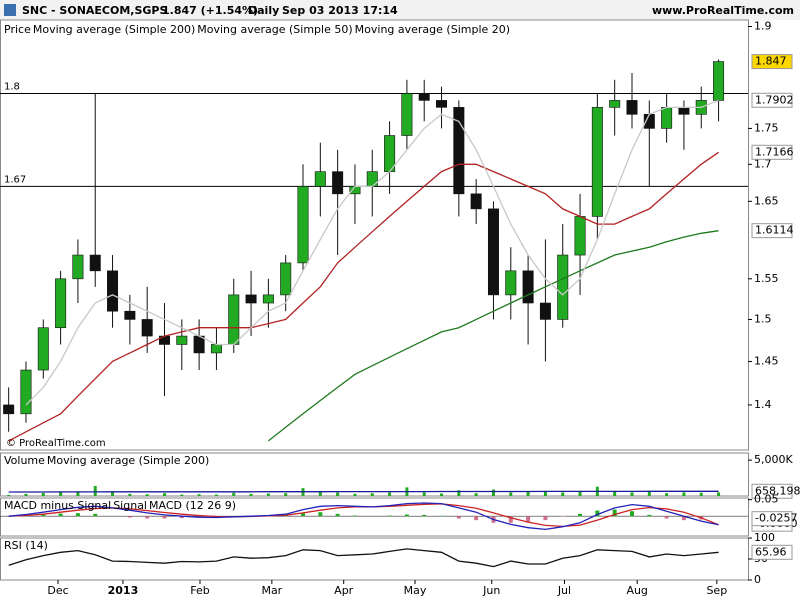 Image resolution: width=800 pixels, height=600 pixels. I want to click on legend-entry: Volume, so click(24, 460).